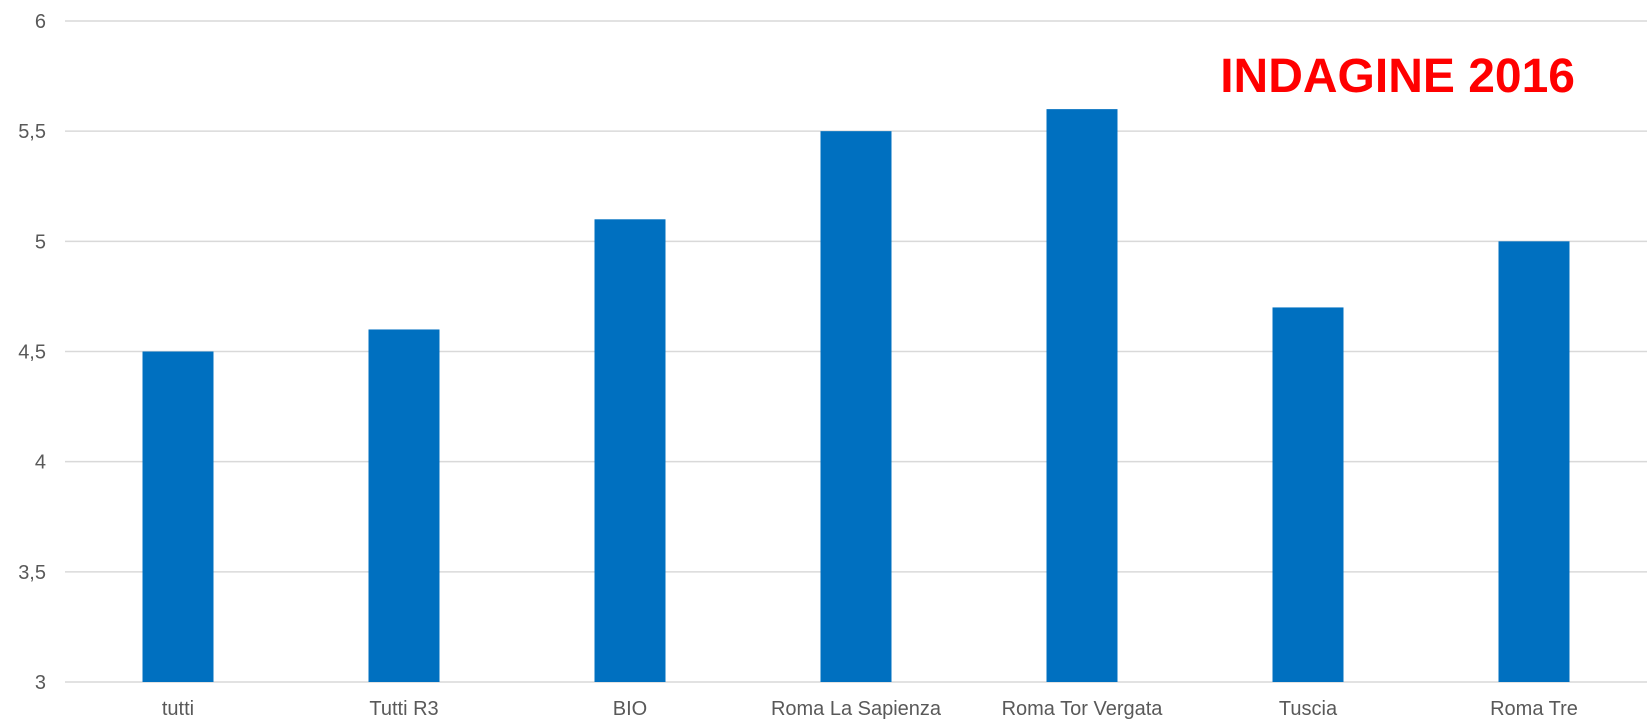  Describe the element at coordinates (178, 516) in the screenshot. I see `bar-tutti` at that location.